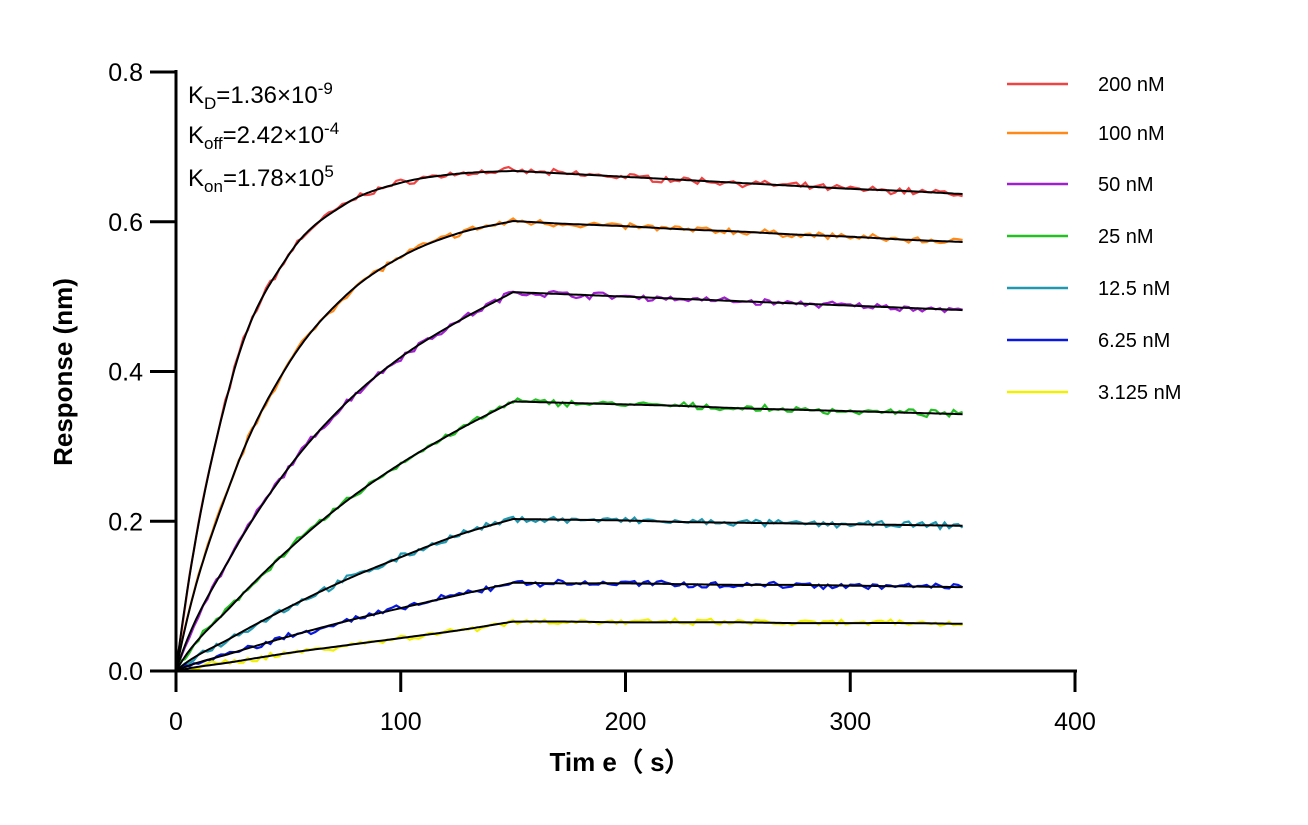  I want to click on fit-line-6-25-nM, so click(569, 626).